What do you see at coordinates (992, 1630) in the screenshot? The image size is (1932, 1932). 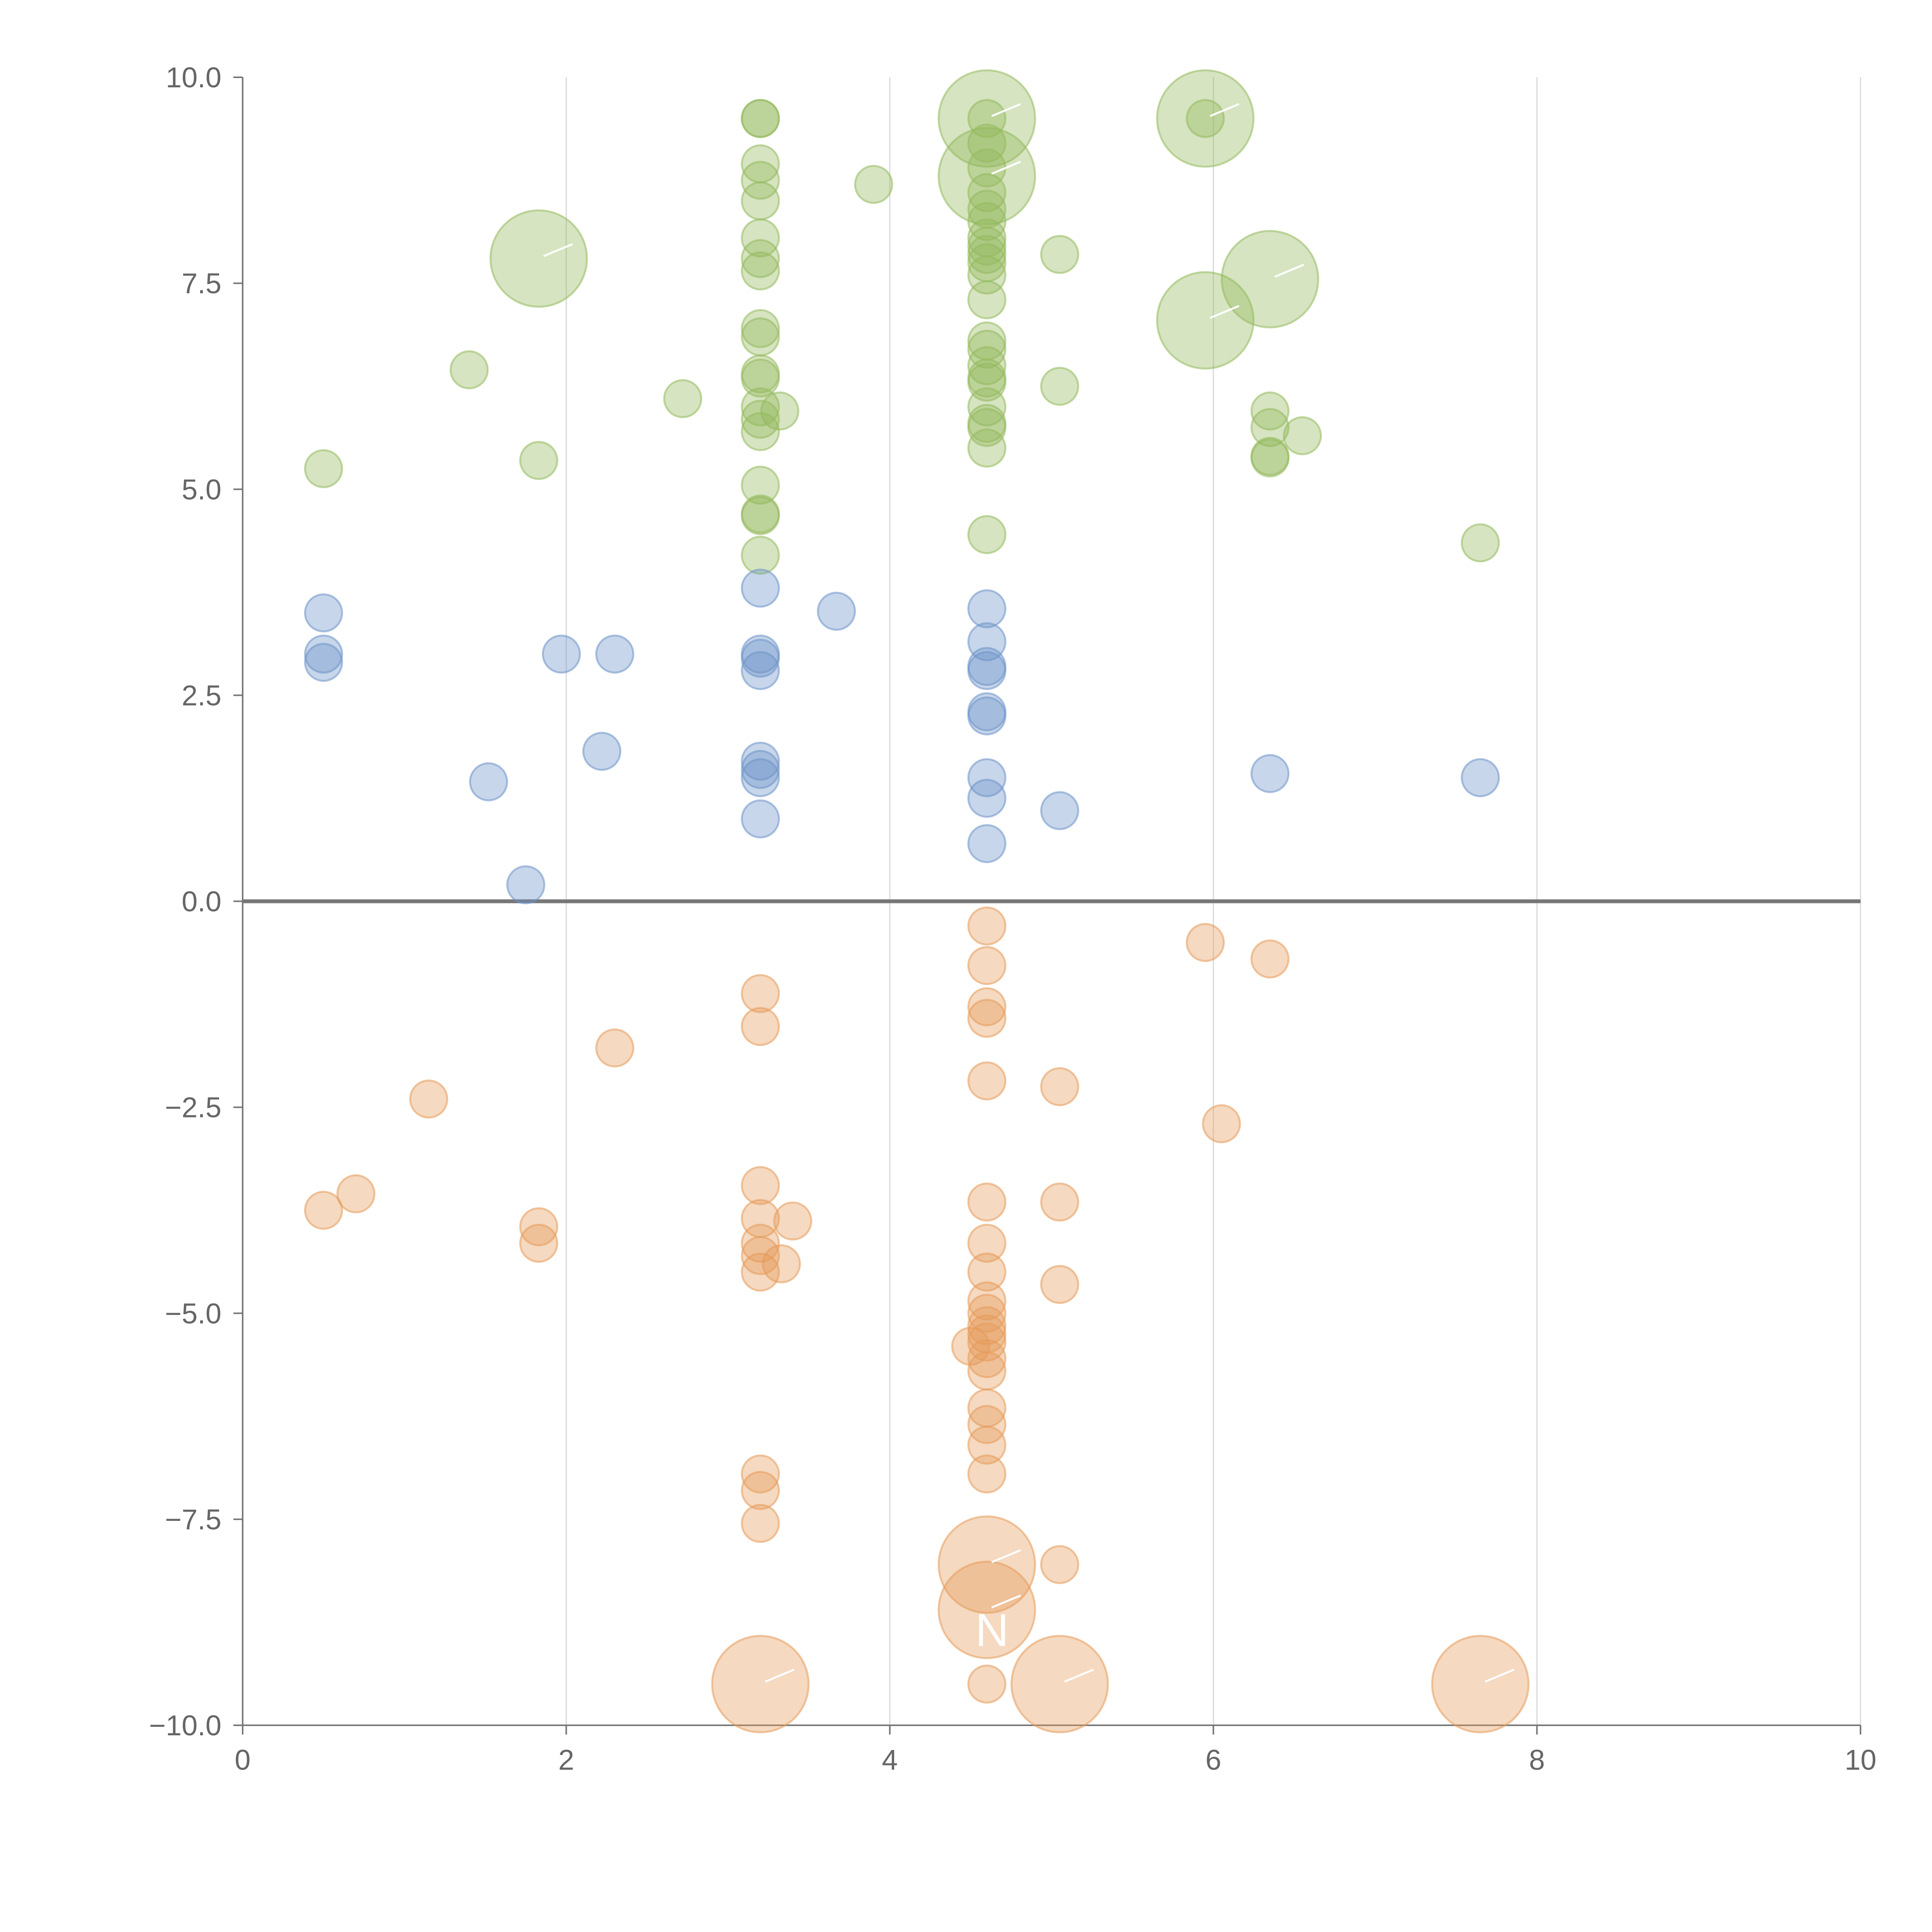 I see `bubble-annotation: N` at bounding box center [992, 1630].